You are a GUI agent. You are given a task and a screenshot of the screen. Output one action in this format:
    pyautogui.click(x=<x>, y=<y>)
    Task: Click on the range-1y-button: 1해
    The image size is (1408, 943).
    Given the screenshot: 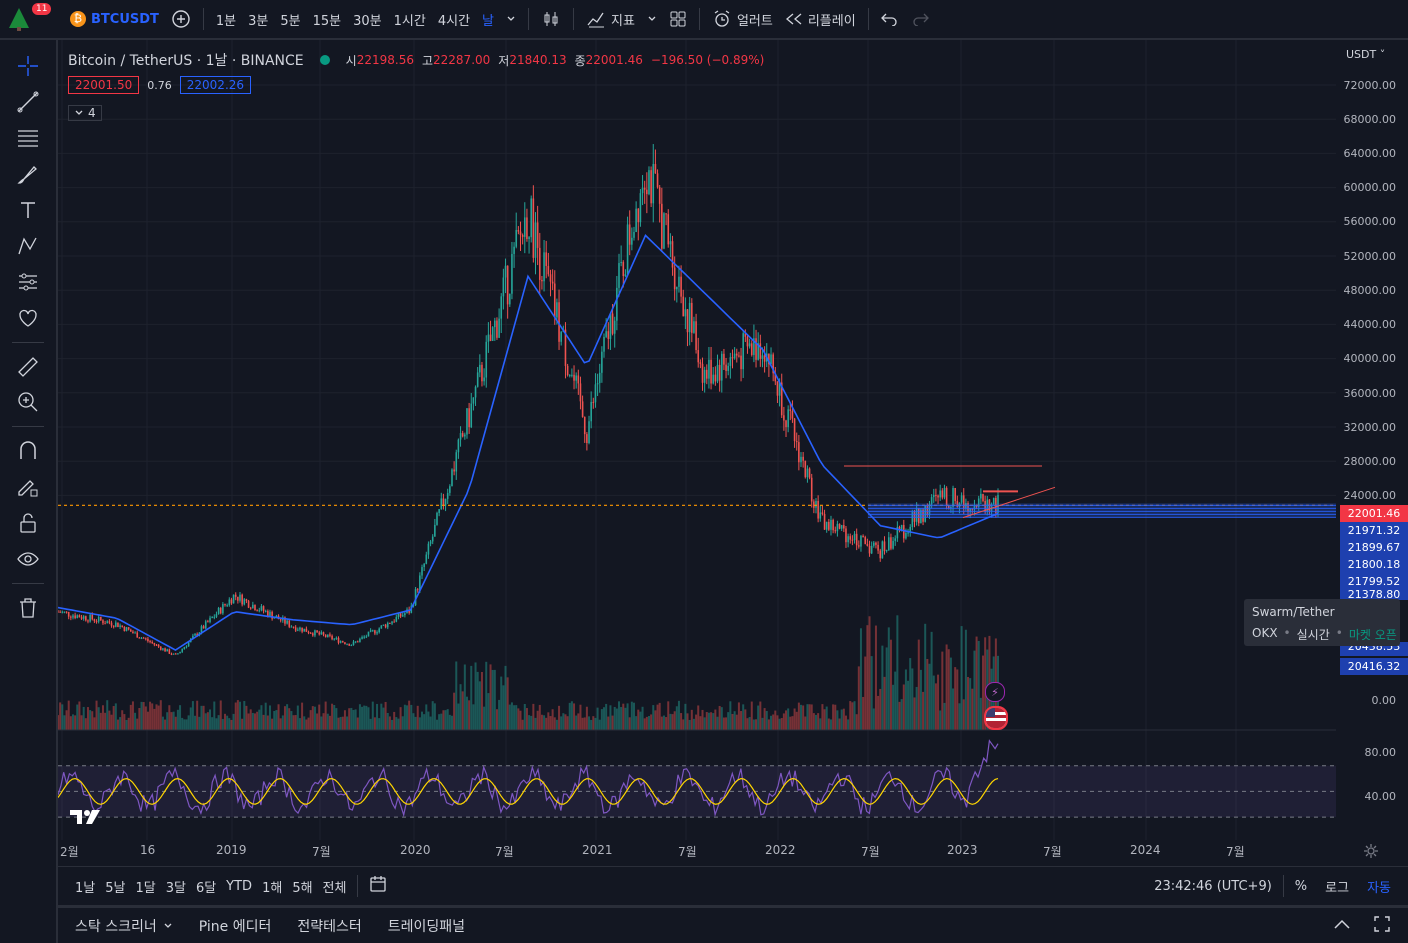 What is the action you would take?
    pyautogui.click(x=272, y=888)
    